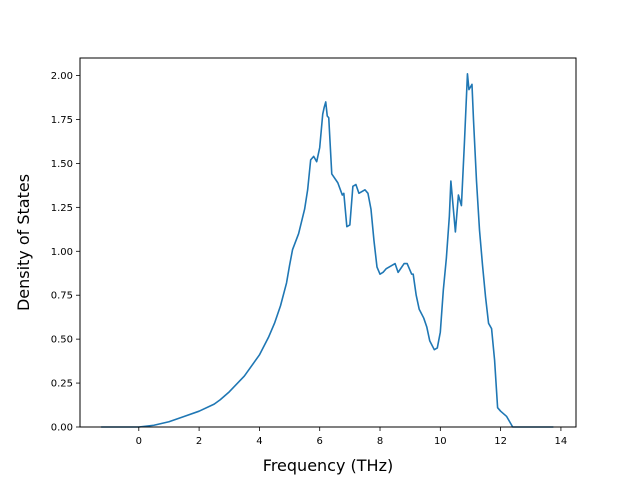 The width and height of the screenshot is (640, 480). What do you see at coordinates (561, 441) in the screenshot?
I see `x-tick-label: 14` at bounding box center [561, 441].